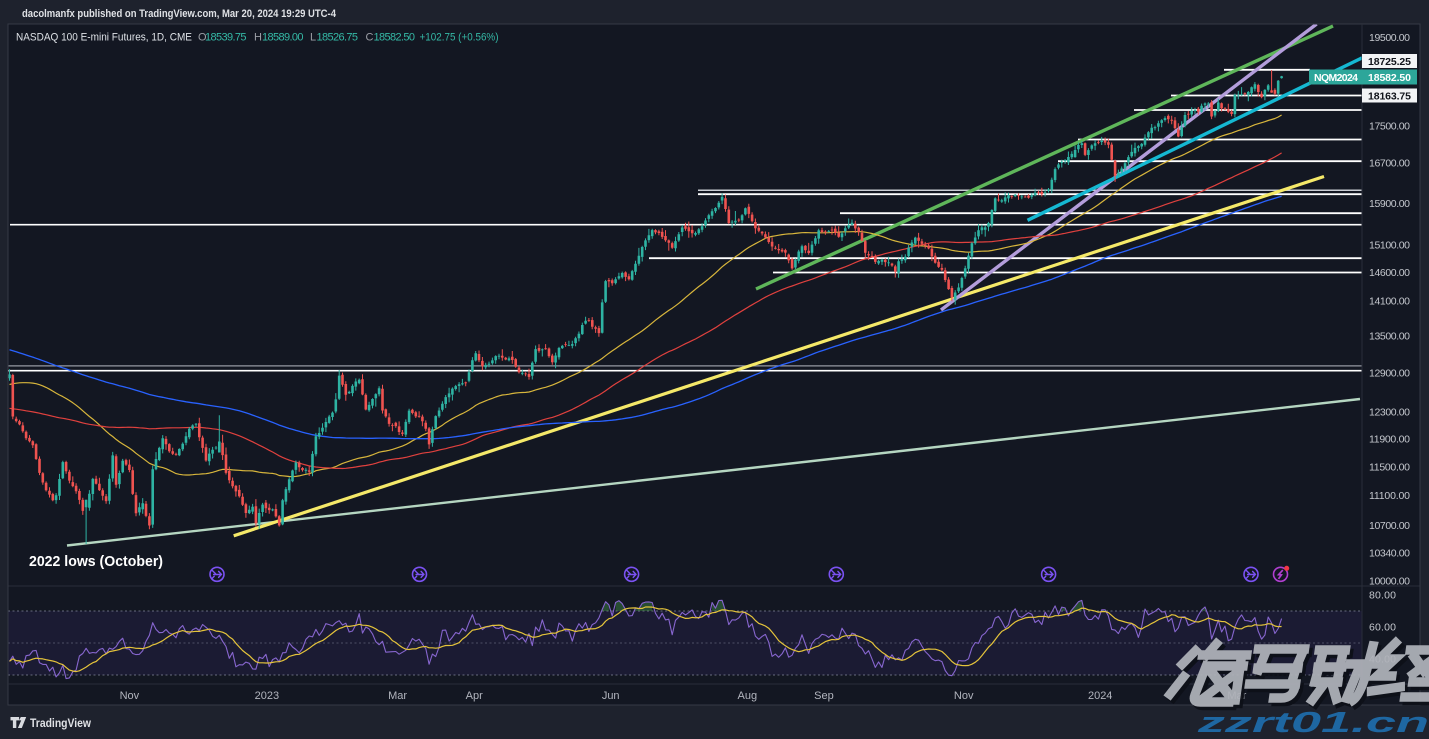 The image size is (1429, 739). What do you see at coordinates (60, 724) in the screenshot?
I see `svg-text: TradingView` at bounding box center [60, 724].